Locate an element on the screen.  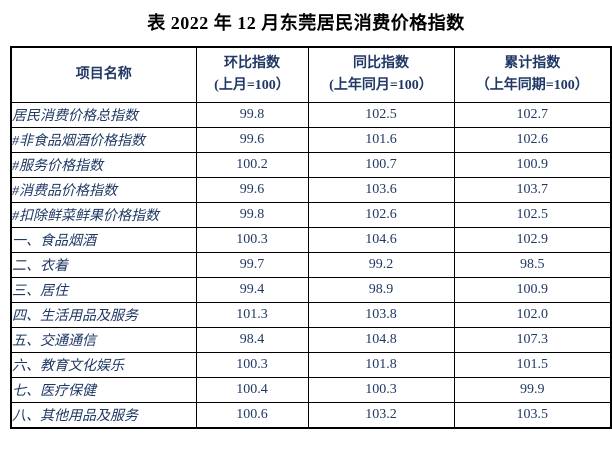
table-row: 一、食品烟酒 100.3 104.6 102.9 is located at coordinates (311, 240).